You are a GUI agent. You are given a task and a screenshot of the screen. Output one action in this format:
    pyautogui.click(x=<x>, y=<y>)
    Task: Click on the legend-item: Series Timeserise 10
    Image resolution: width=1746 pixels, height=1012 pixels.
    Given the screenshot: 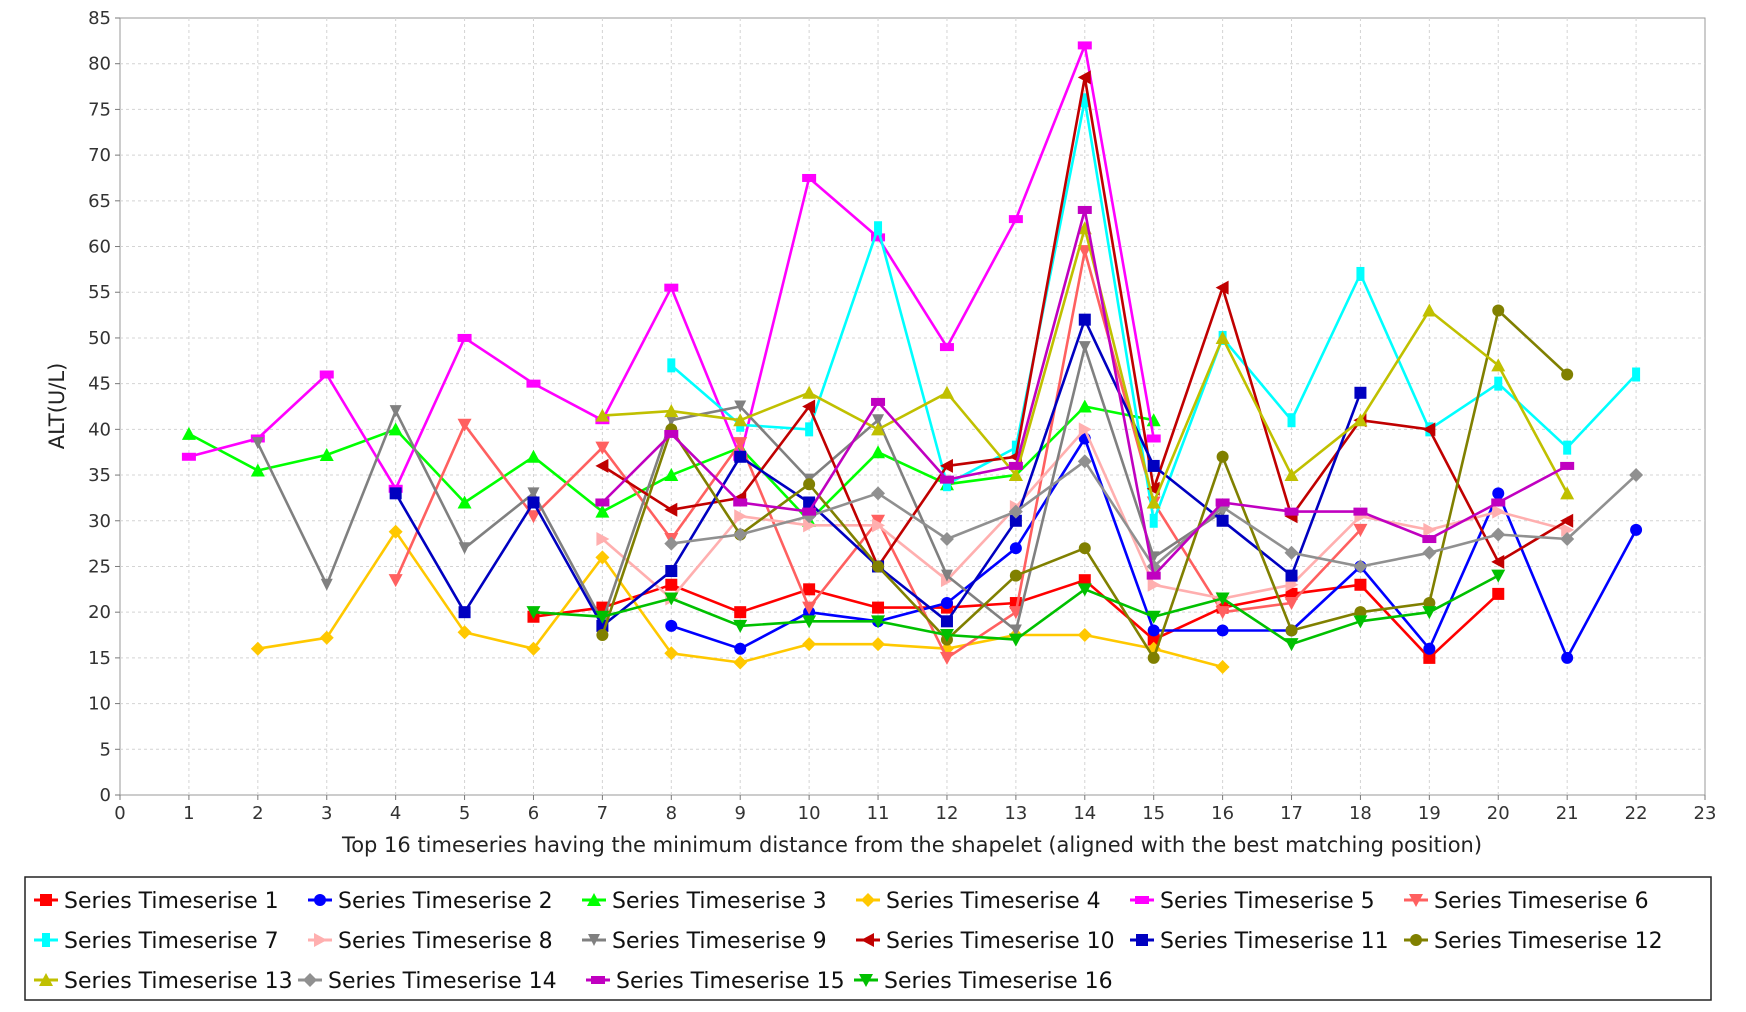 What is the action you would take?
    pyautogui.click(x=985, y=941)
    